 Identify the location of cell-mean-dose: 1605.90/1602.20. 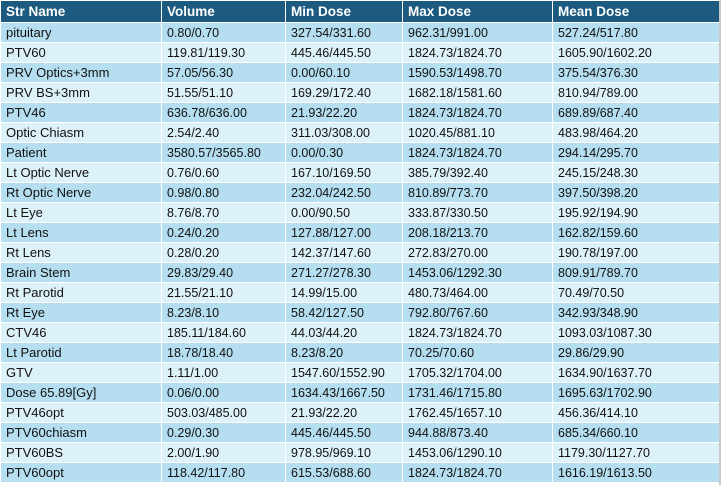
(636, 52).